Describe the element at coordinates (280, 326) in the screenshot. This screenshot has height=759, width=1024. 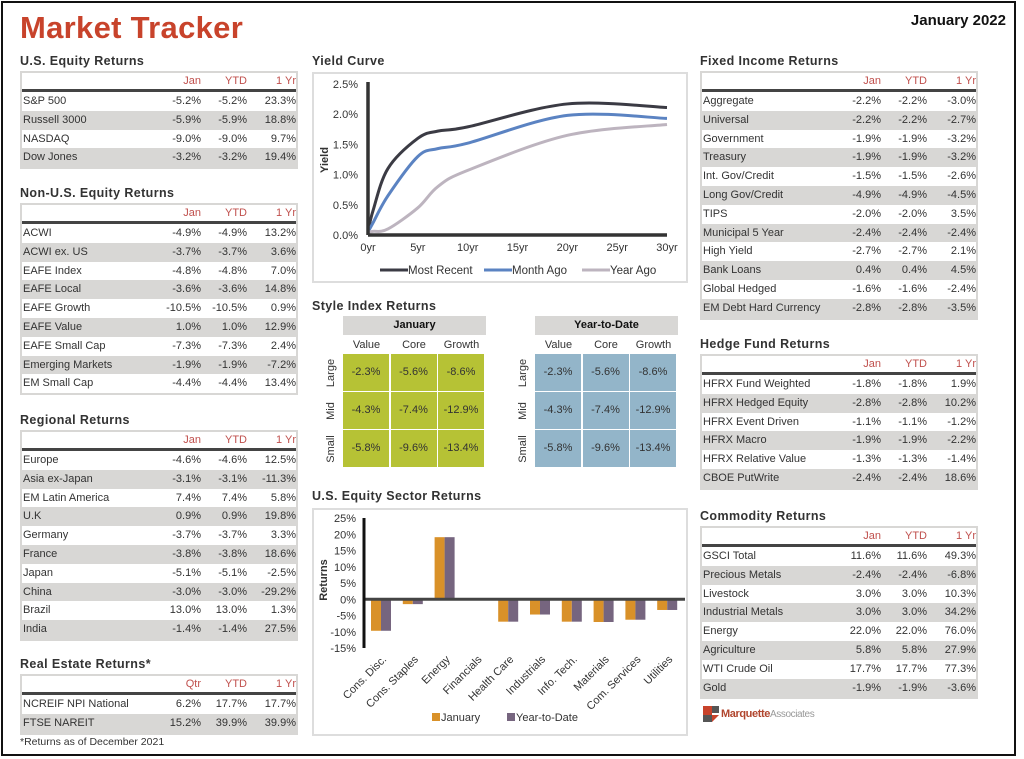
I see `row-value: 12.9%` at that location.